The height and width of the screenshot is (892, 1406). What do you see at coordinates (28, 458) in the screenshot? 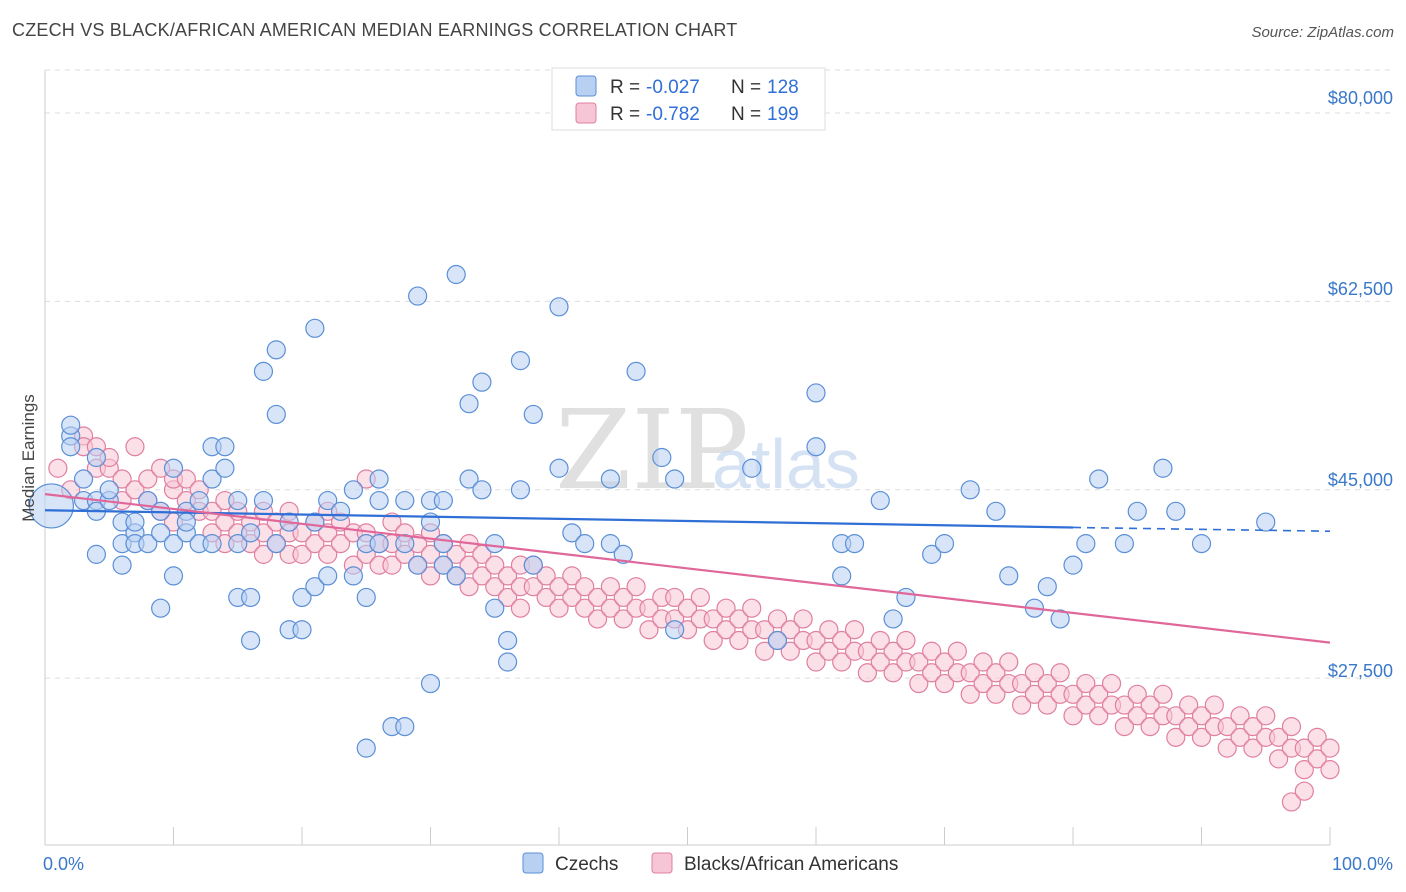
I see `y-axis-label: Median Earnings` at bounding box center [28, 458].